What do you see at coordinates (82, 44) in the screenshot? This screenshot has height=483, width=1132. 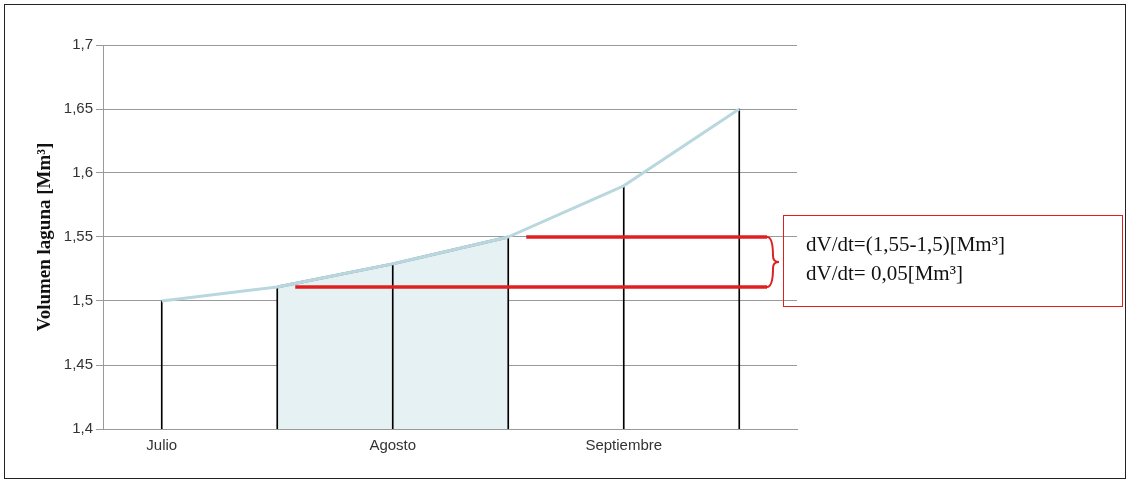 I see `y-tick-label: 1,7` at bounding box center [82, 44].